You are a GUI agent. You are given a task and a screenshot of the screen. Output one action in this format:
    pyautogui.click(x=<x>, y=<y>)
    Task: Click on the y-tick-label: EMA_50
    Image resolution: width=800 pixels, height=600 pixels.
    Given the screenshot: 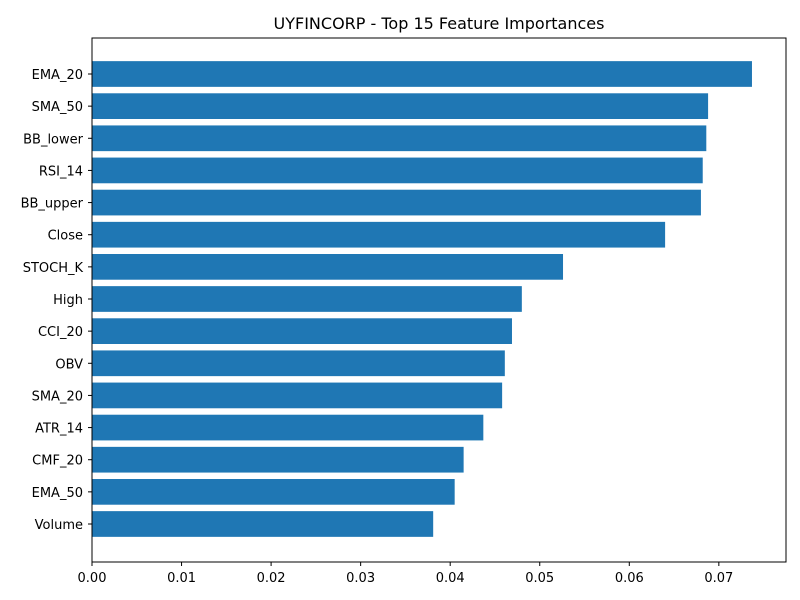 What is the action you would take?
    pyautogui.click(x=57, y=493)
    